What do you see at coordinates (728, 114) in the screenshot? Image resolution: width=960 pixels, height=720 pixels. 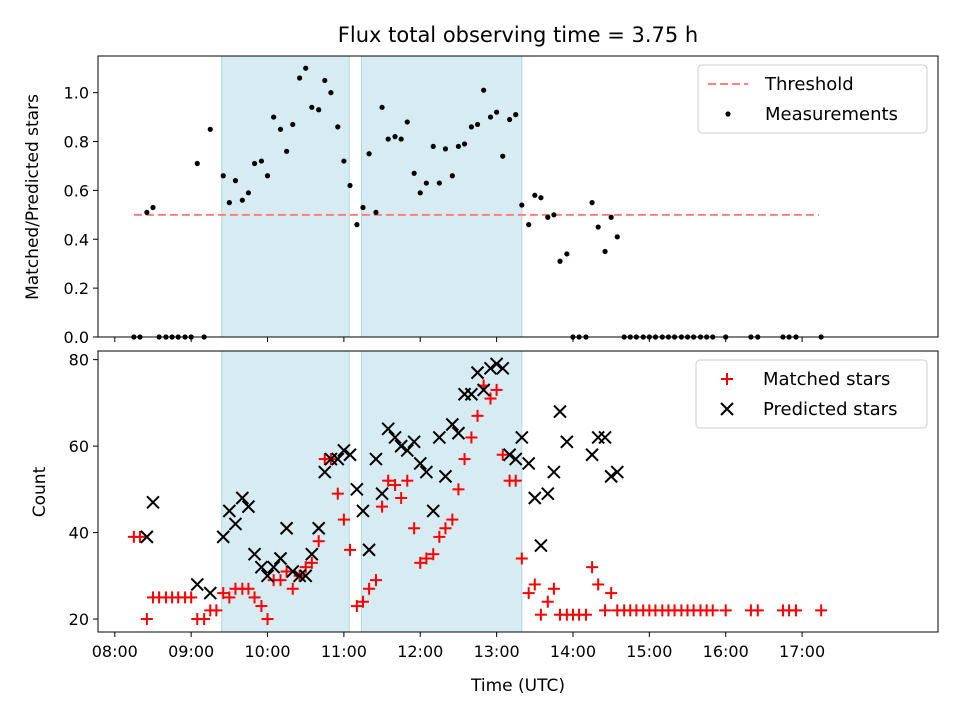 I see `measurements-legend-marker` at bounding box center [728, 114].